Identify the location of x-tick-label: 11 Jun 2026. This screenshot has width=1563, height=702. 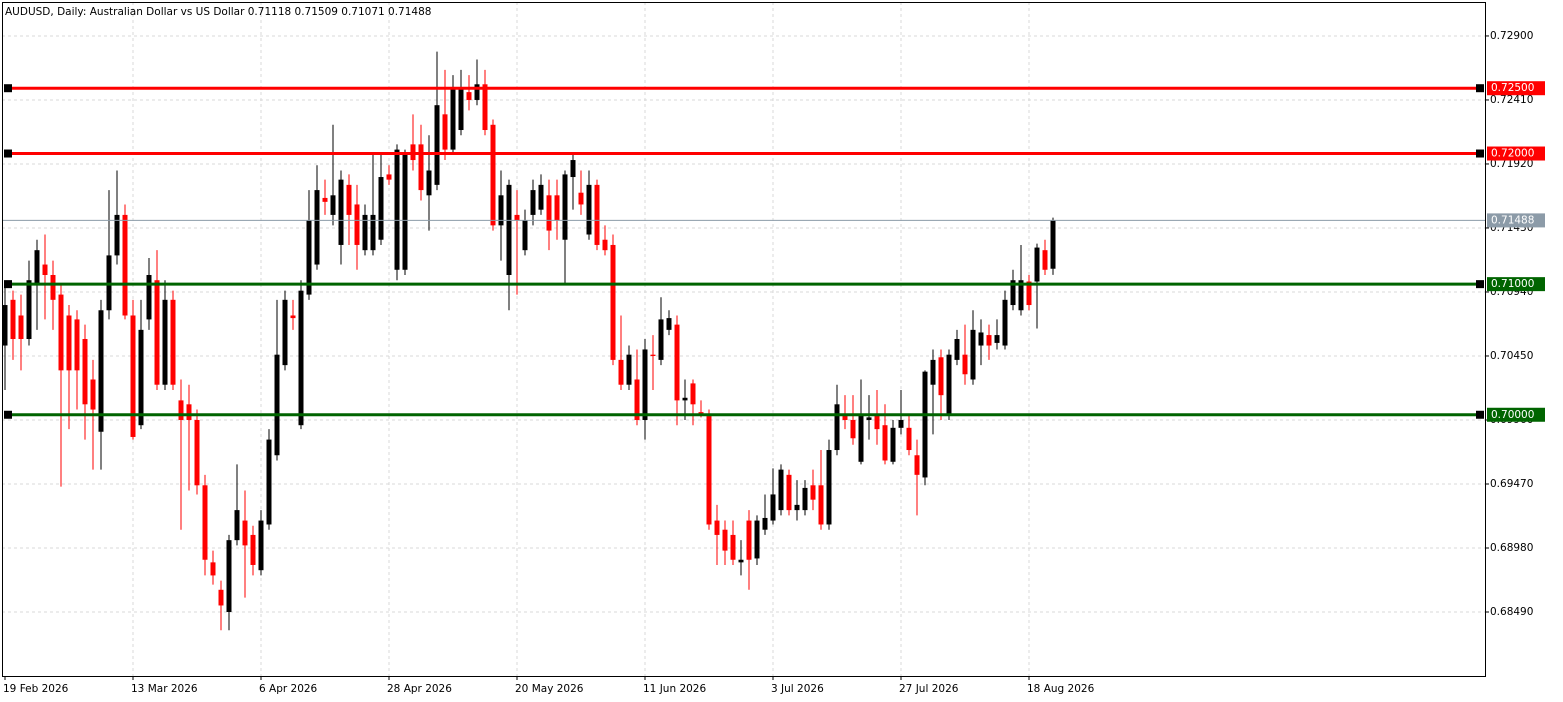
(674, 689).